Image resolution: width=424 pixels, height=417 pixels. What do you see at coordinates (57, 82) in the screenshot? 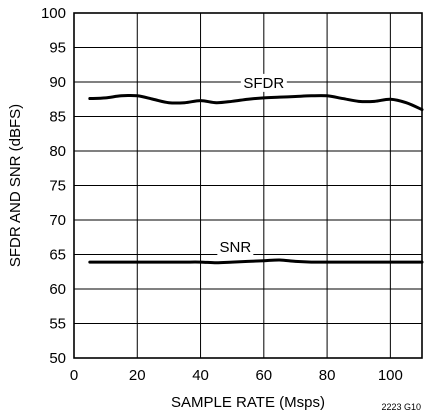
I see `y-tick-label: 90` at bounding box center [57, 82].